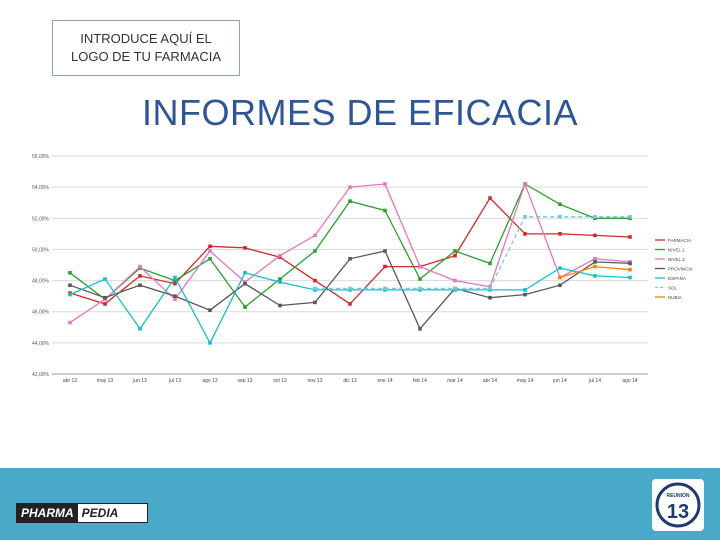  I want to click on x-tick-label: may 14, so click(525, 381).